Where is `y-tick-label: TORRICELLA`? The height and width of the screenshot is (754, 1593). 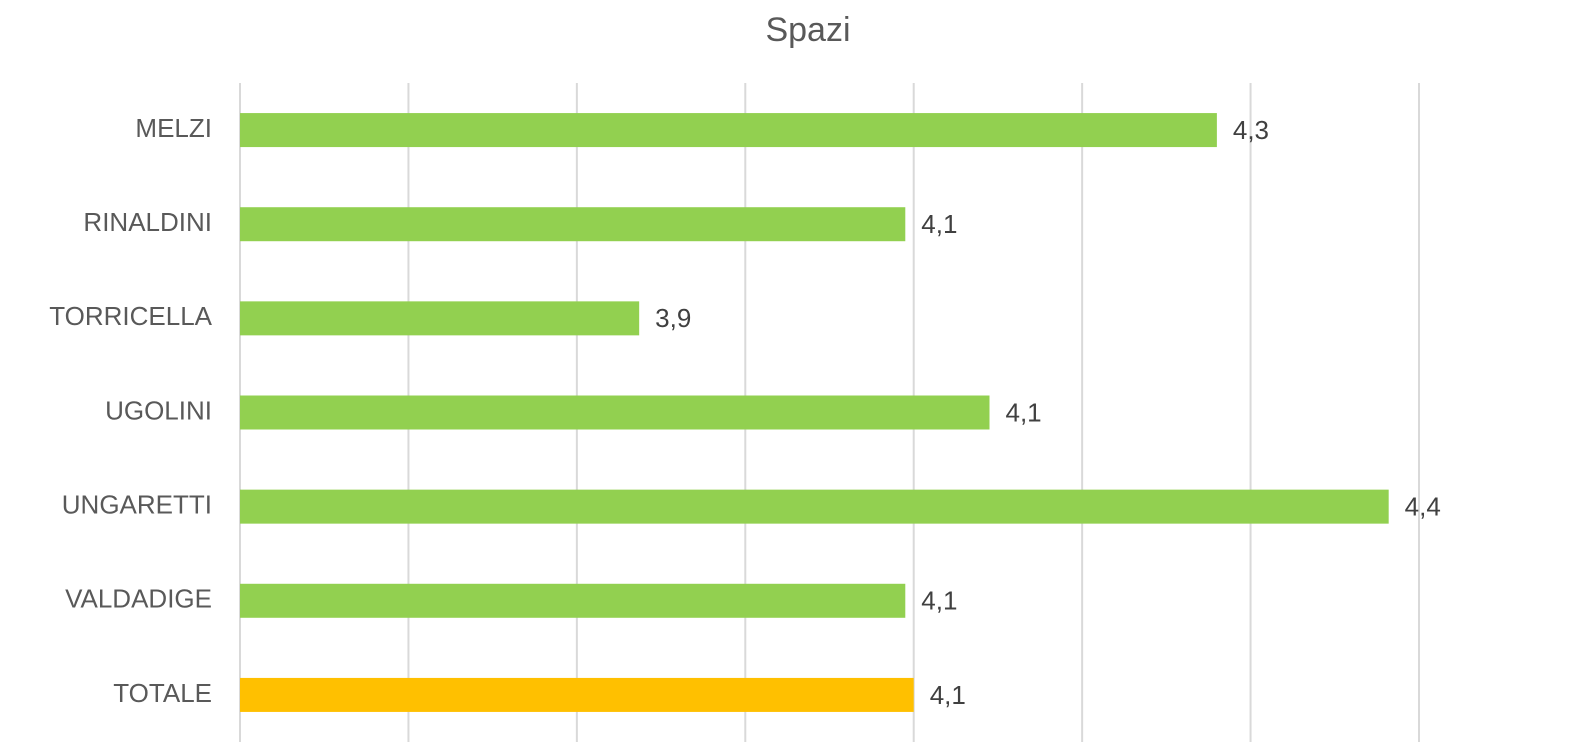
y-tick-label: TORRICELLA is located at coordinates (130, 316).